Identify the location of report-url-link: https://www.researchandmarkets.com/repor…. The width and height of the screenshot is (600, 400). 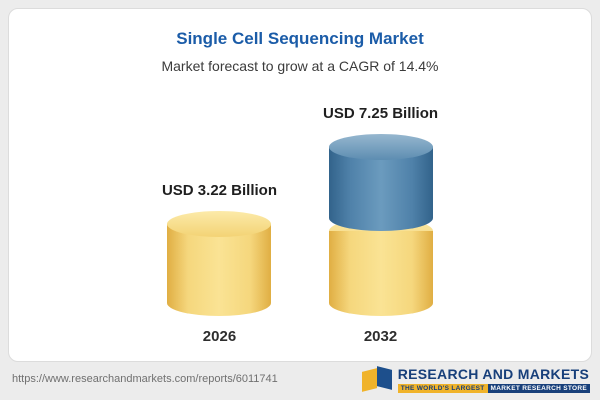
(145, 379).